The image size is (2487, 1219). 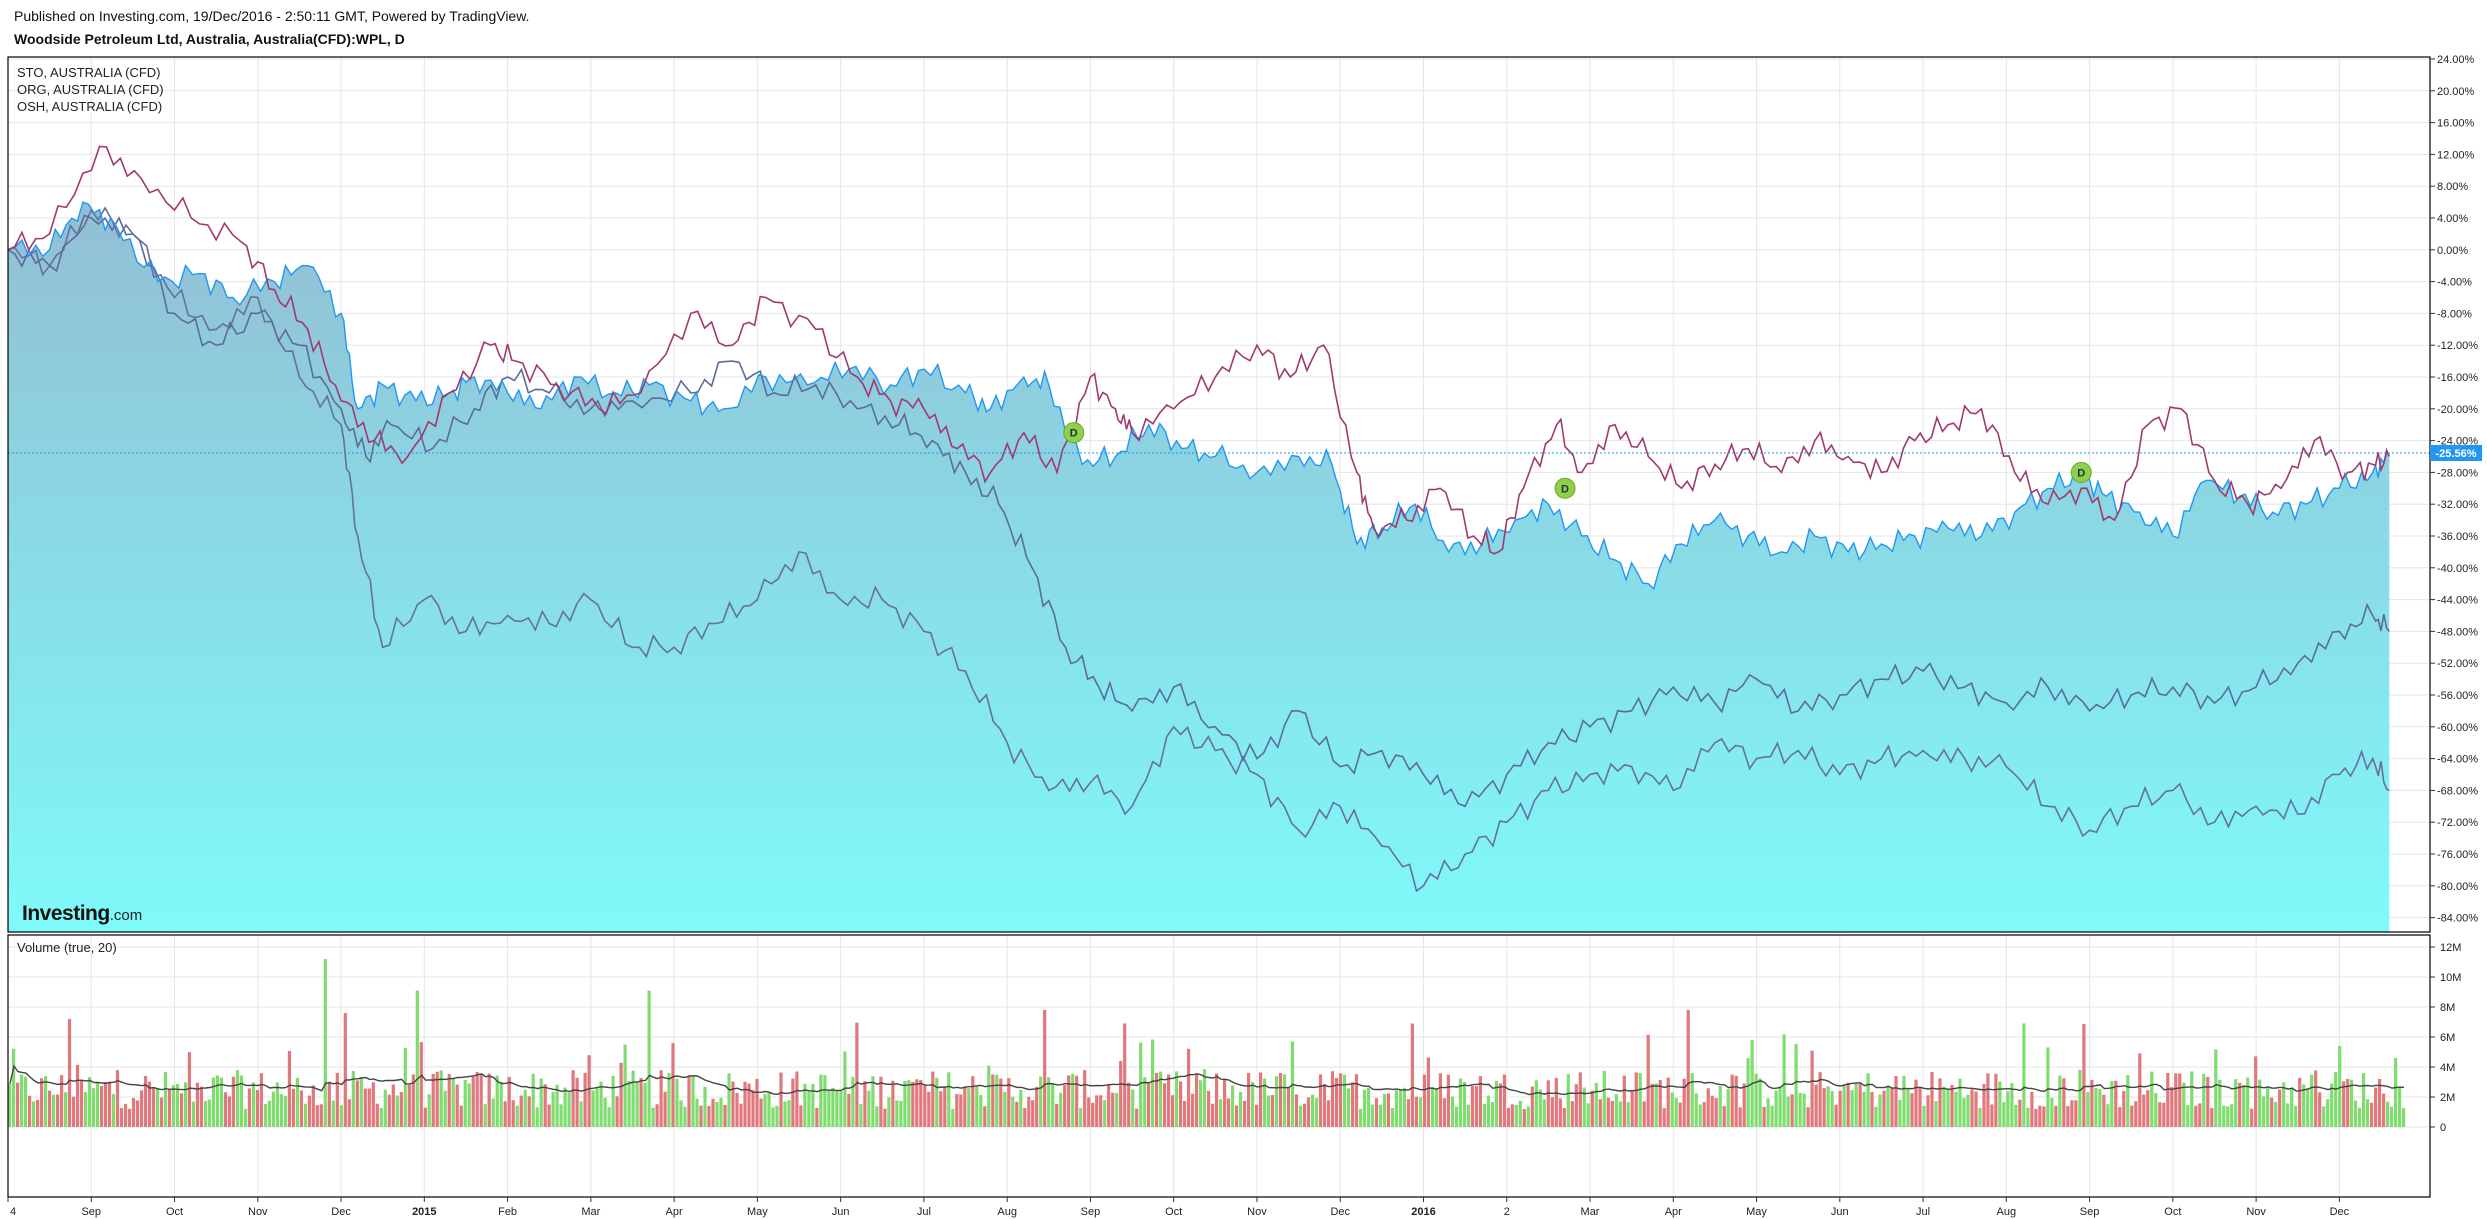 I want to click on y-tick-label: -56.00%, so click(x=2457, y=696).